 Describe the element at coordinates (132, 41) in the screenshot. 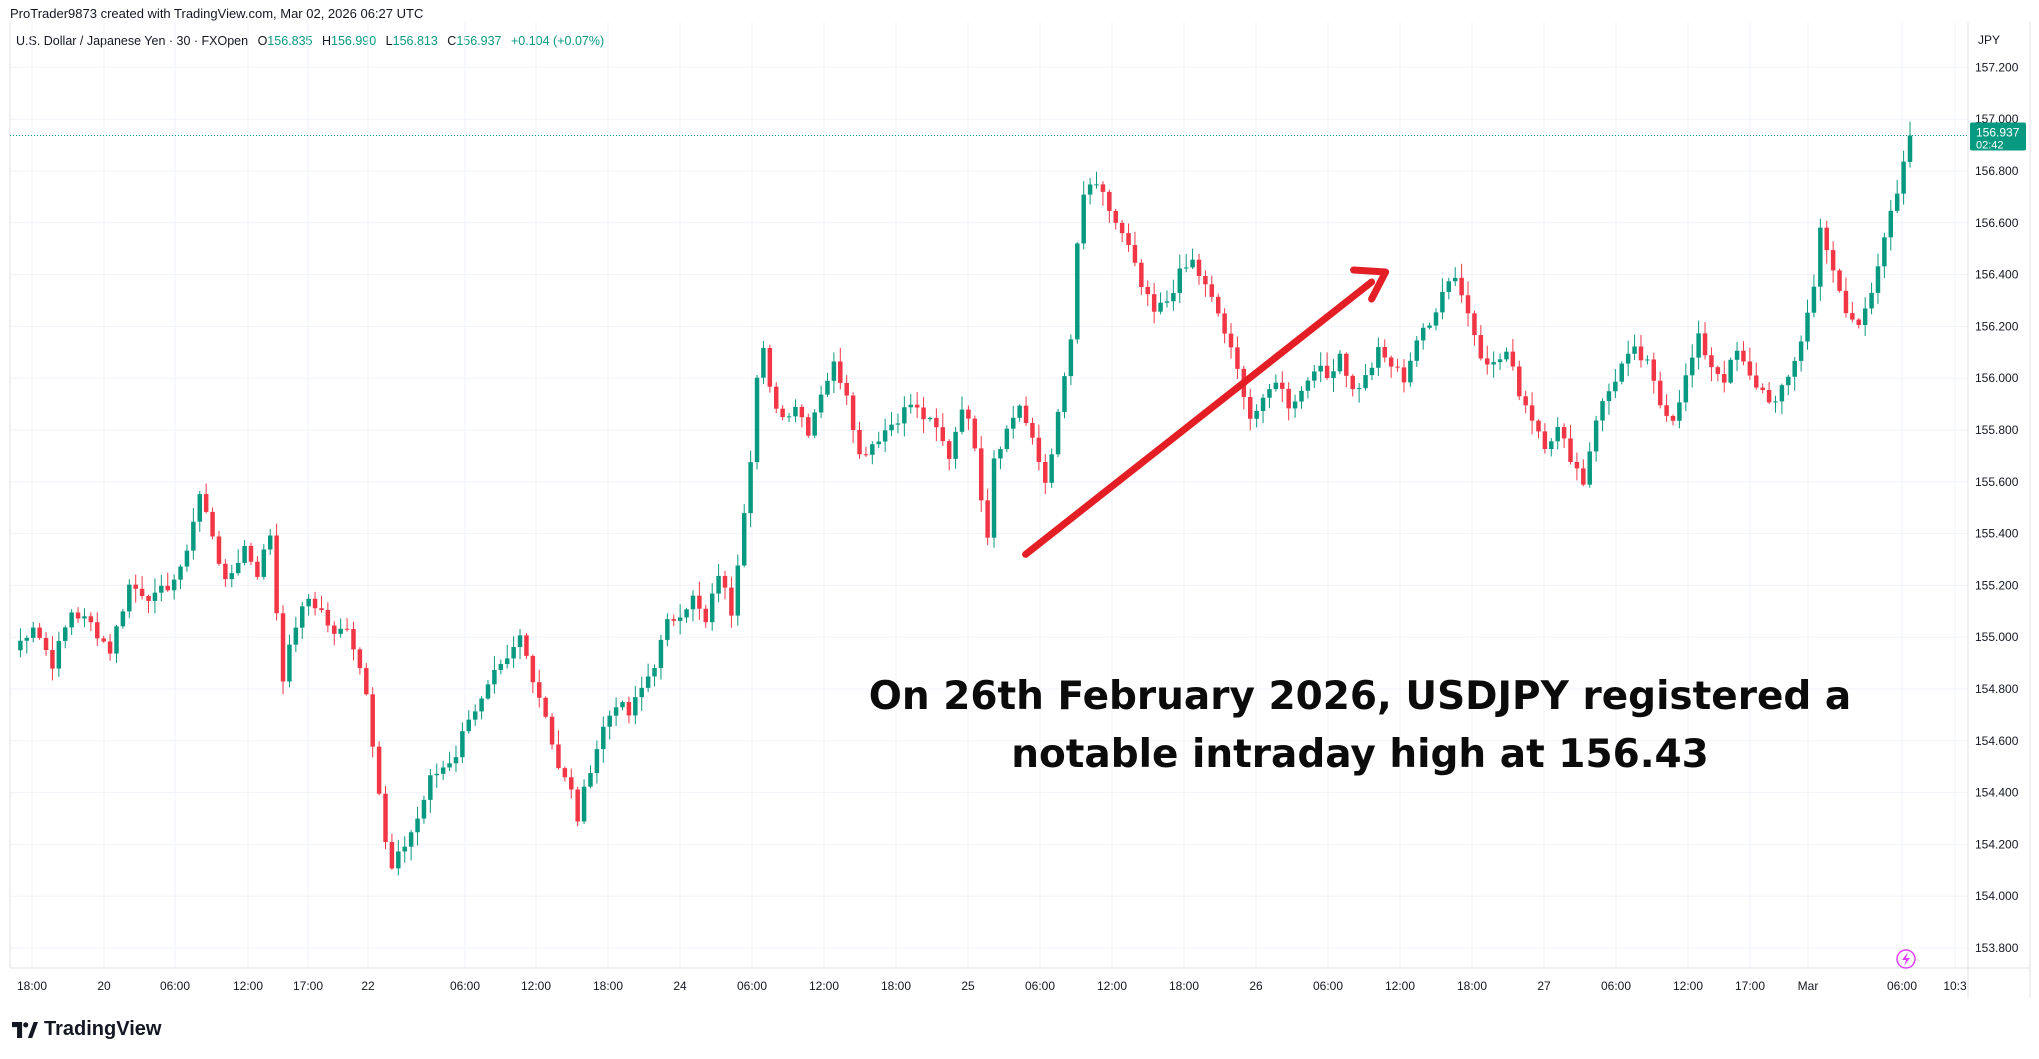

I see `symbol-name: U.S. Dollar / Japanese Yen · 30 · FXOpen` at that location.